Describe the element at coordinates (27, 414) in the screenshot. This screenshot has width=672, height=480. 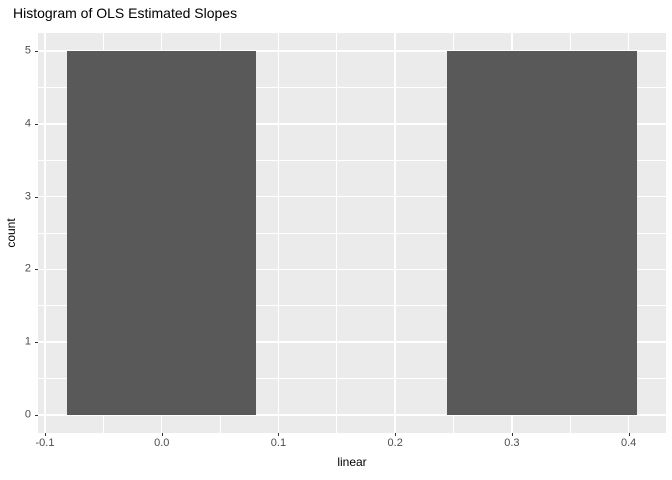
I see `y-tick-label: 0` at that location.